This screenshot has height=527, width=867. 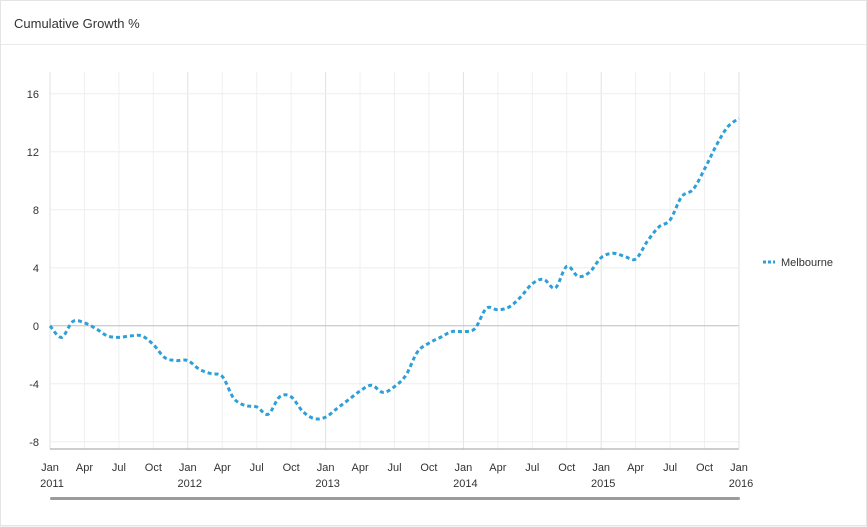 I want to click on chart-legend: Melbourne, so click(x=798, y=263).